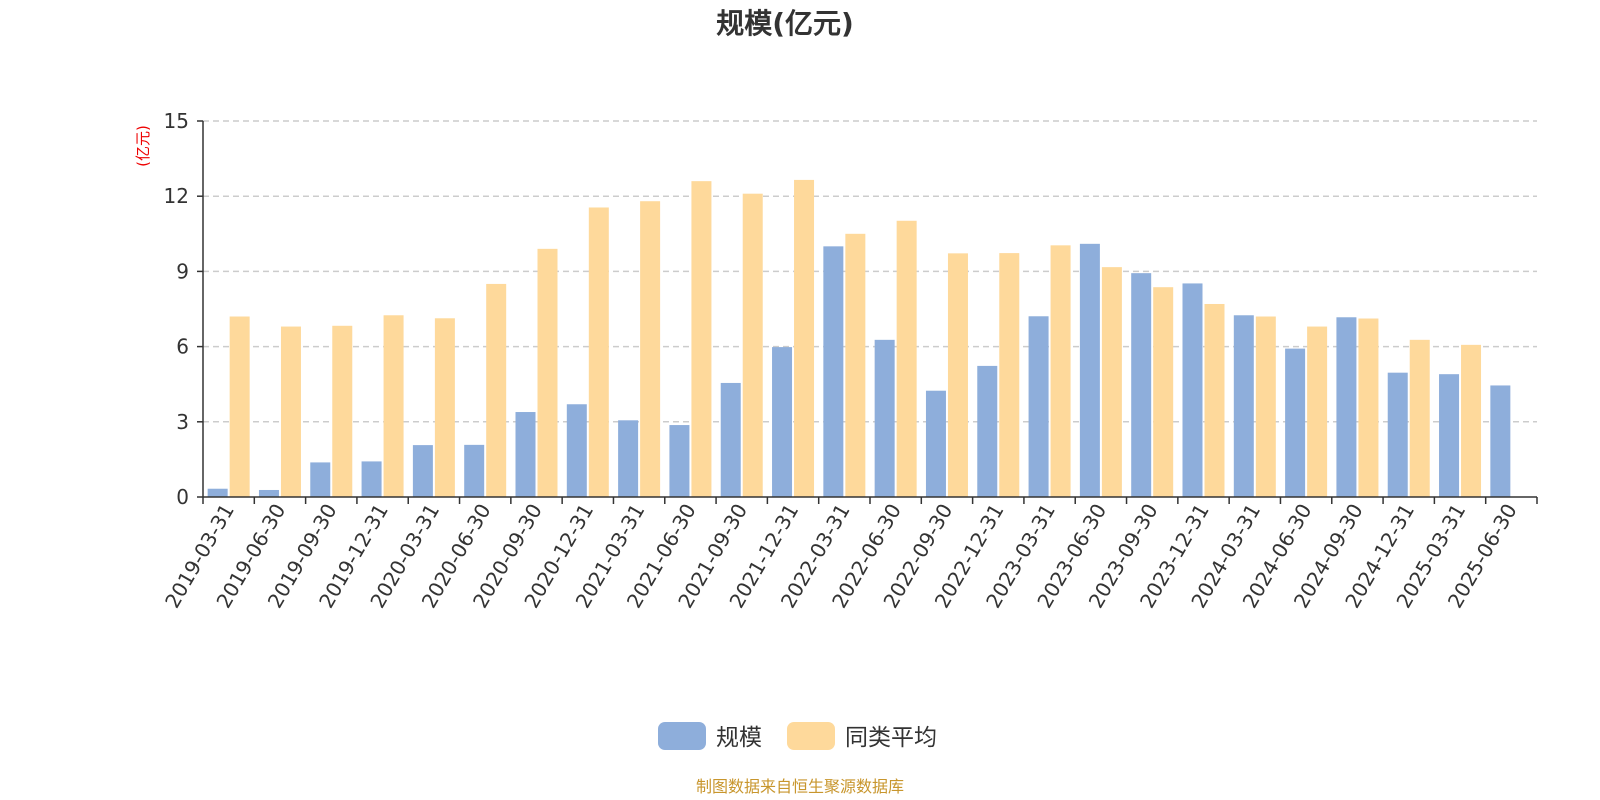 This screenshot has height=800, width=1600. What do you see at coordinates (710, 736) in the screenshot?
I see `legend-item: 规模` at bounding box center [710, 736].